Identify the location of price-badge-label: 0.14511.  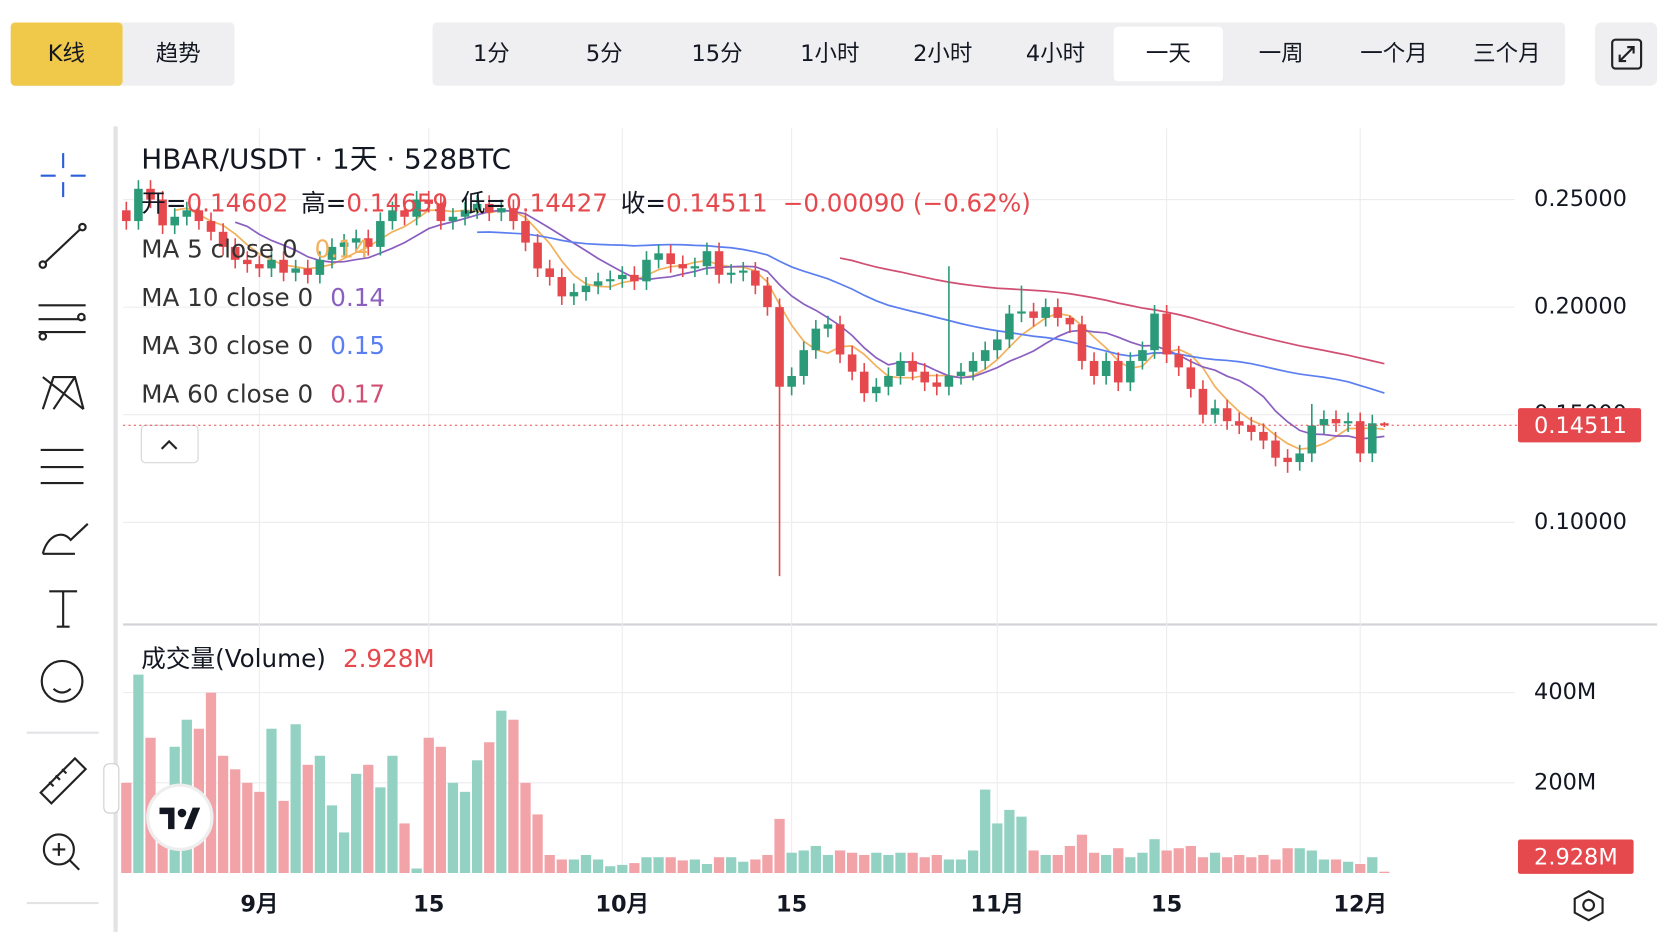
(1580, 426).